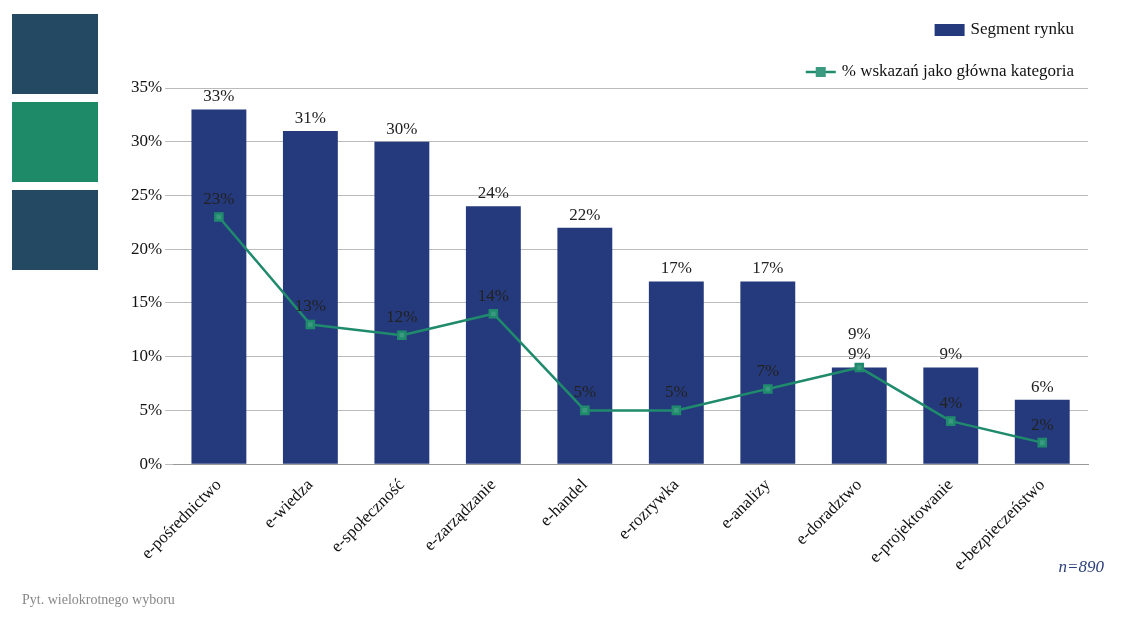  Describe the element at coordinates (493, 193) in the screenshot. I see `data-label: 24%` at that location.